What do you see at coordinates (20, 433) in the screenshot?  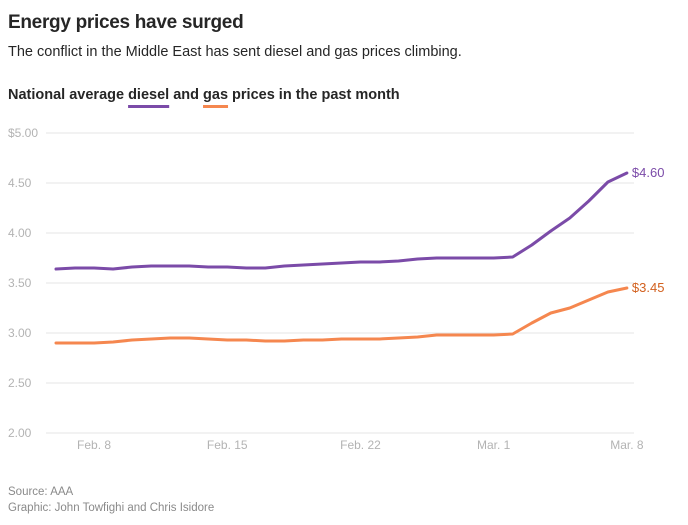 I see `y-tick-label: 2.00` at bounding box center [20, 433].